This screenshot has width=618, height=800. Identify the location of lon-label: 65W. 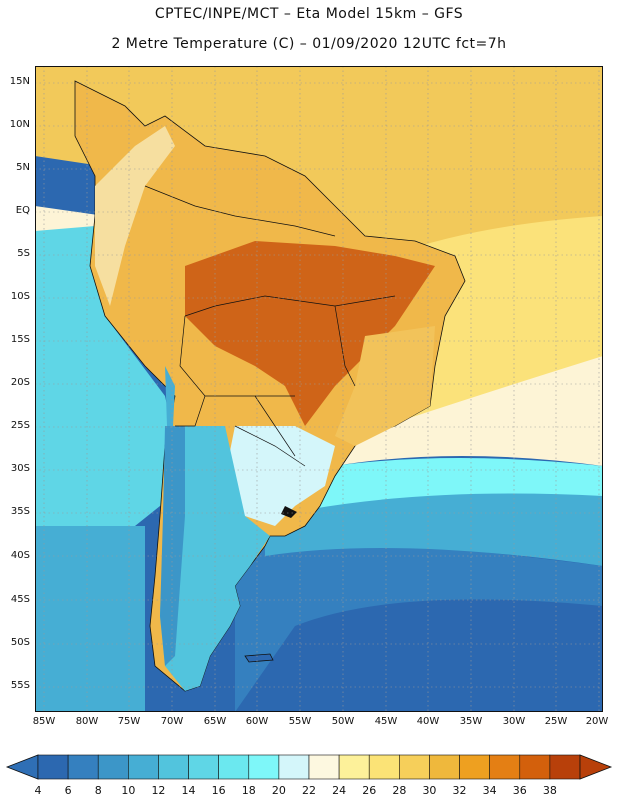
(215, 721).